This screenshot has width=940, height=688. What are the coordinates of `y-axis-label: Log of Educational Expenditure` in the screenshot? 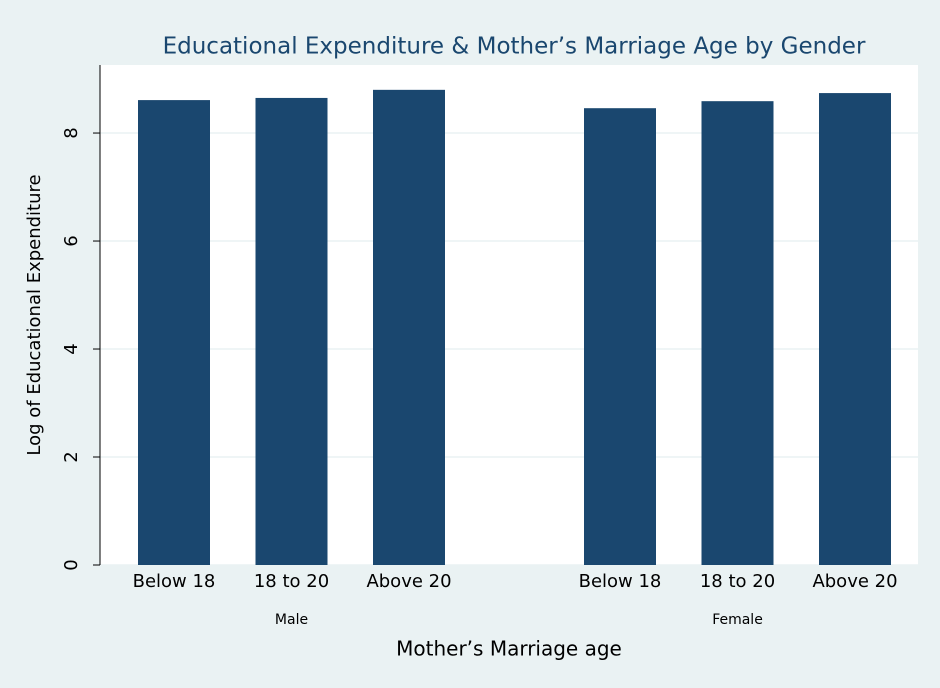 It's located at (34, 314).